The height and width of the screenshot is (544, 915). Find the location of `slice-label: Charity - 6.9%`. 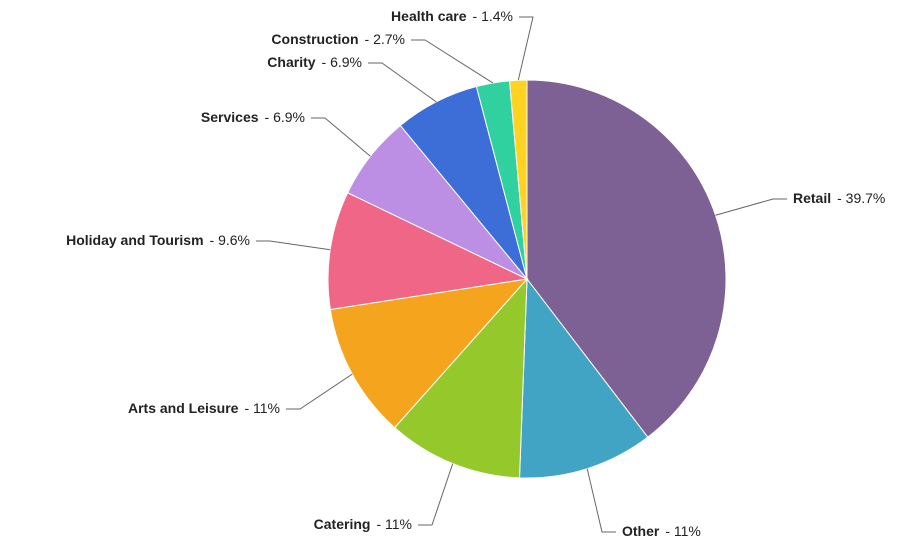

slice-label: Charity - 6.9% is located at coordinates (314, 62).